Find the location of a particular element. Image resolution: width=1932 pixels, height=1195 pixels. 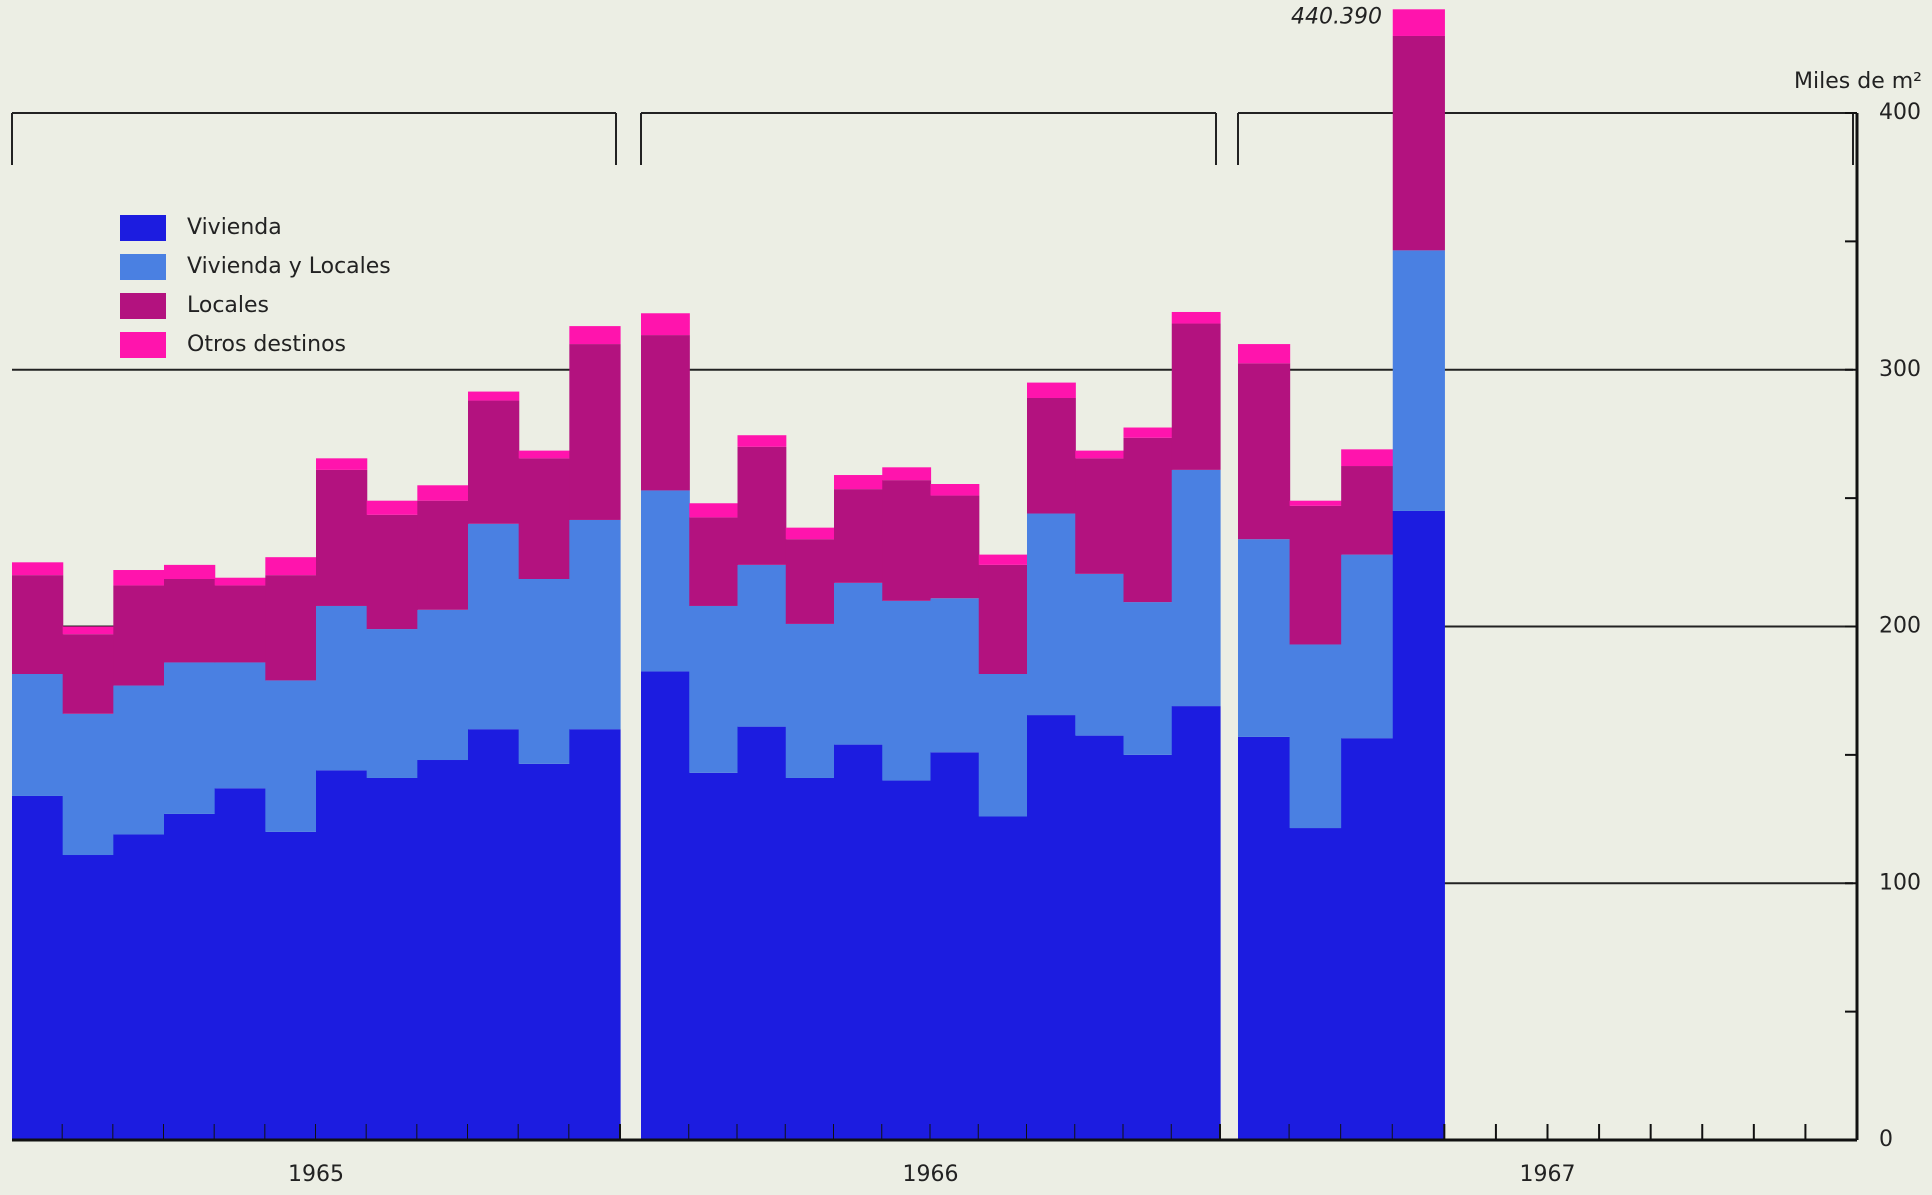

y-tick-label: 400 is located at coordinates (1900, 112).